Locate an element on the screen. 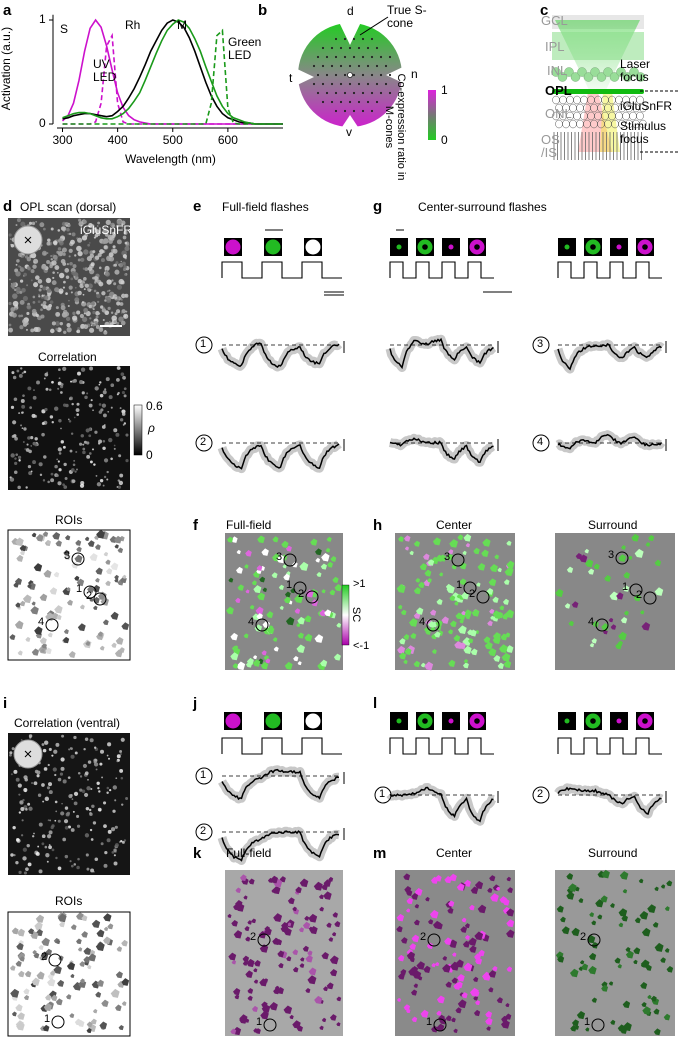 The image size is (685, 1040). roi-label: 2 is located at coordinates (639, 595).